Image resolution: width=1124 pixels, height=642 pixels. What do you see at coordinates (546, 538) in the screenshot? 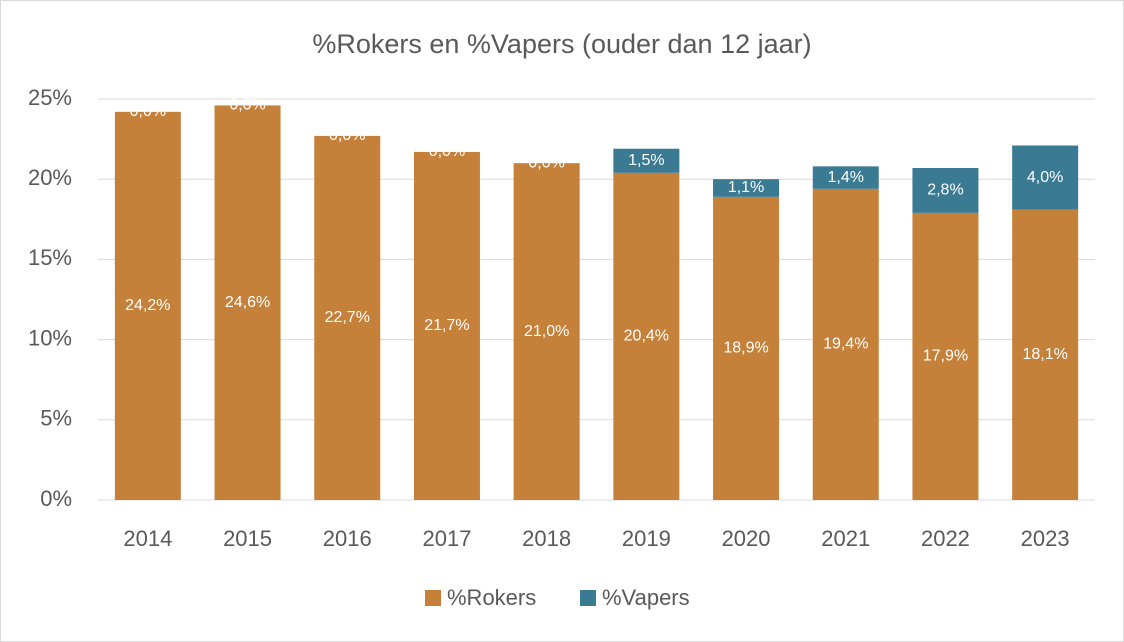
I see `x-tick-label: 2018` at bounding box center [546, 538].